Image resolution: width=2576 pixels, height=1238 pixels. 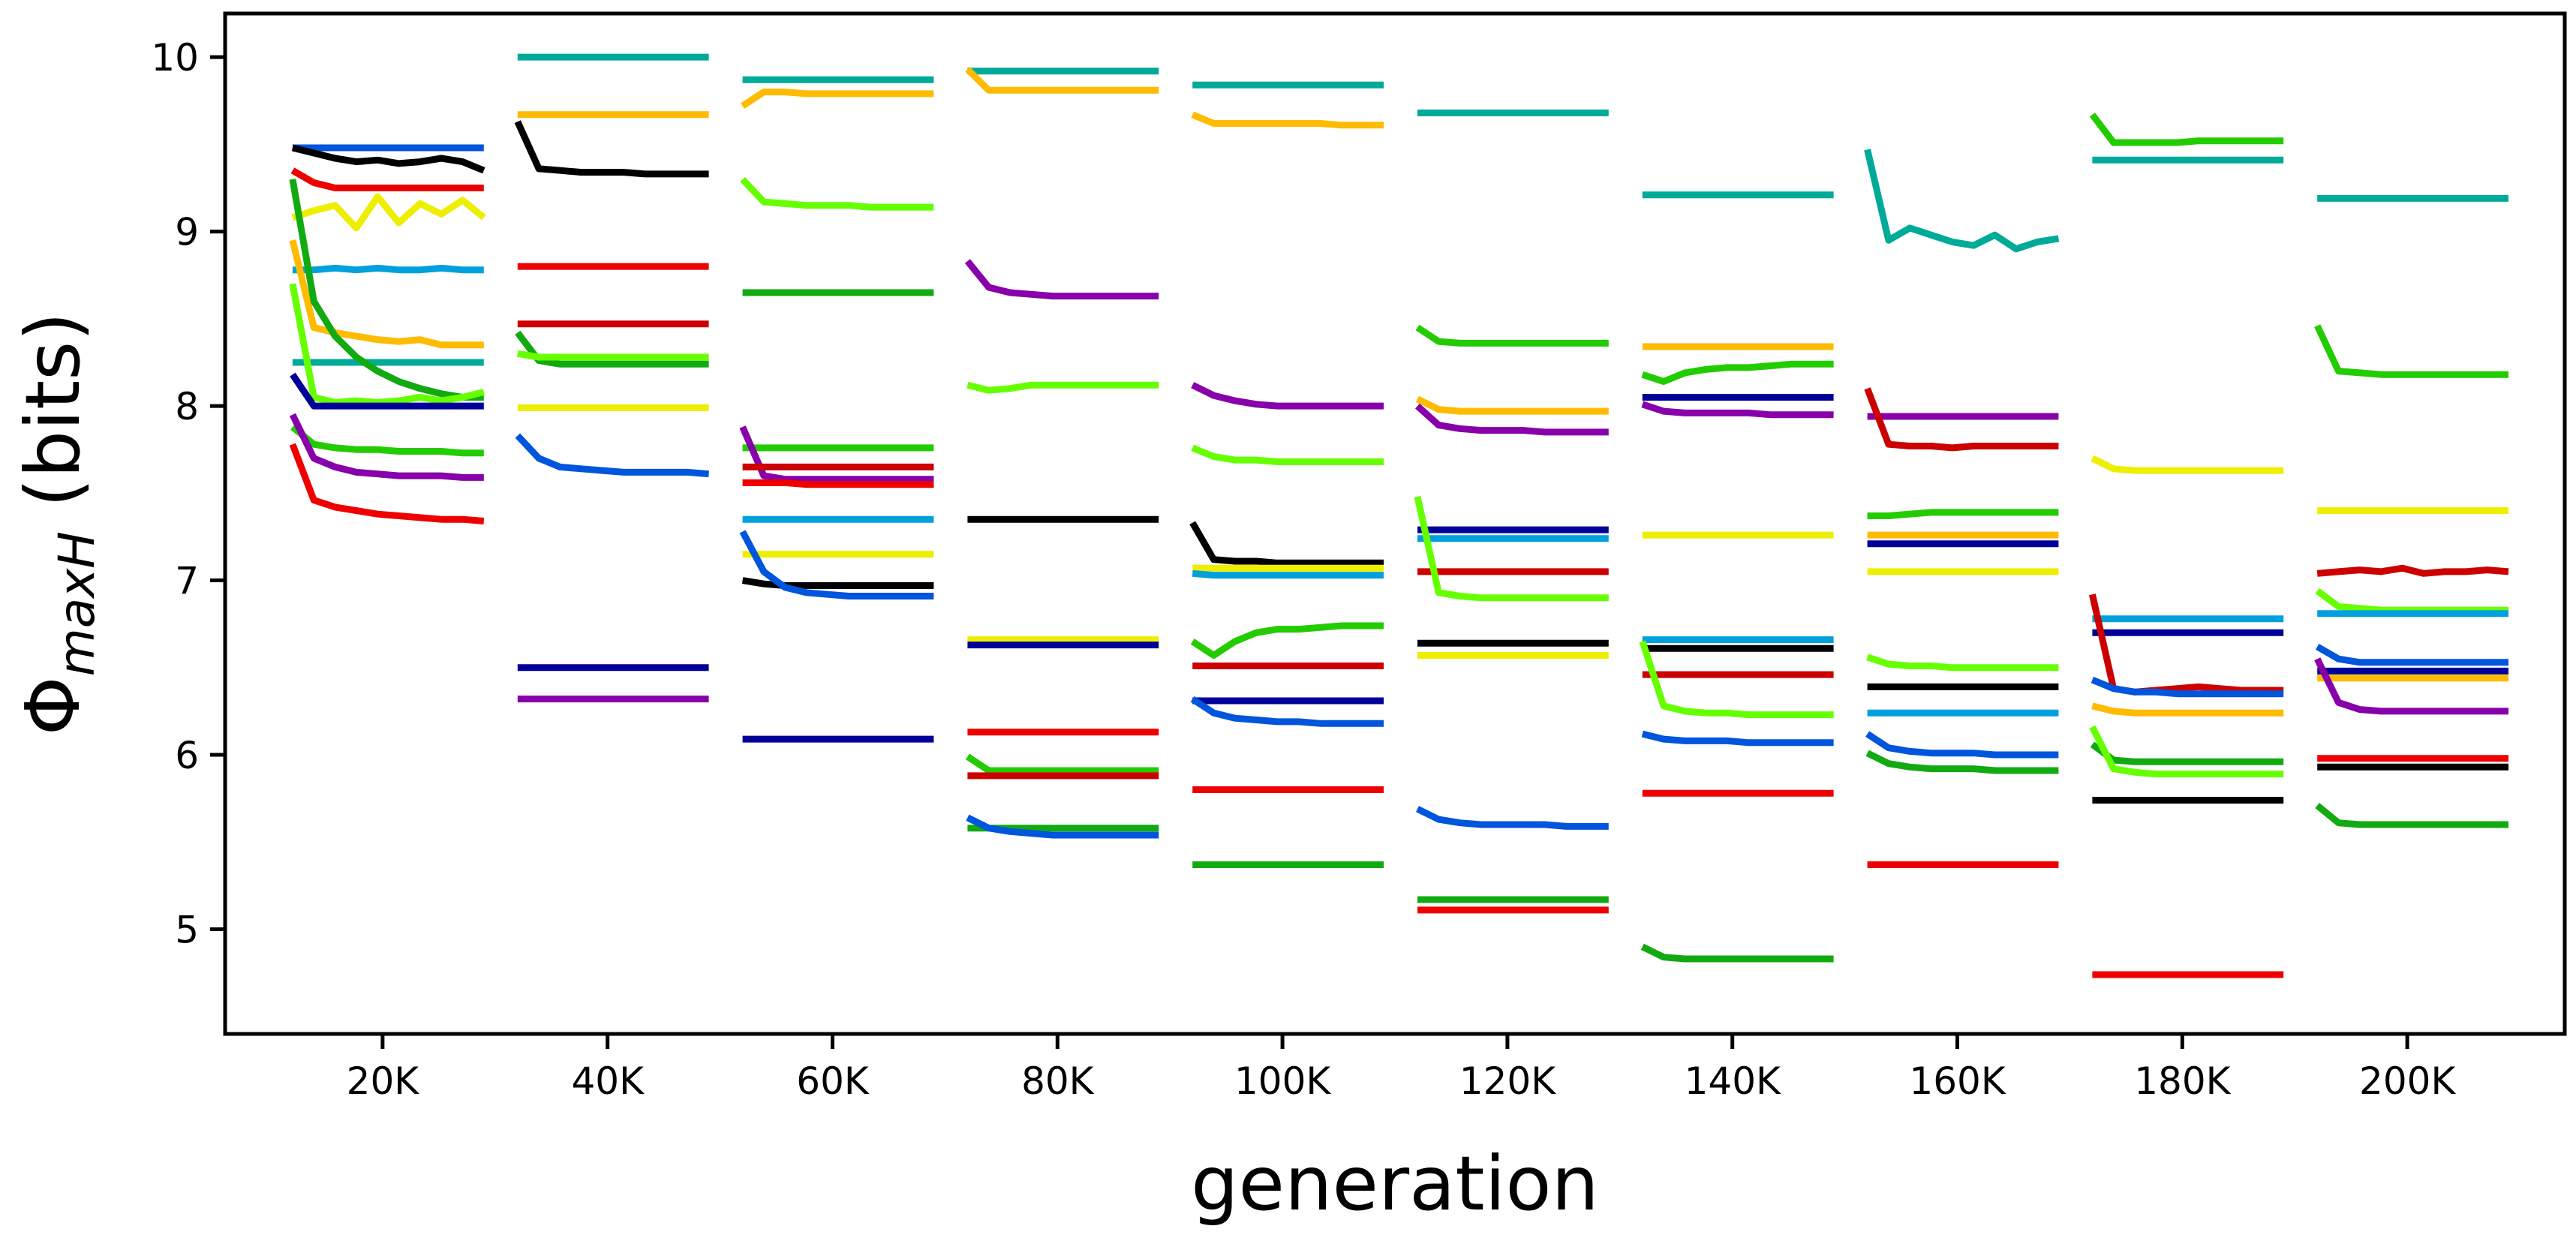 I want to click on series-line-b7-s10, so click(x=1736, y=679).